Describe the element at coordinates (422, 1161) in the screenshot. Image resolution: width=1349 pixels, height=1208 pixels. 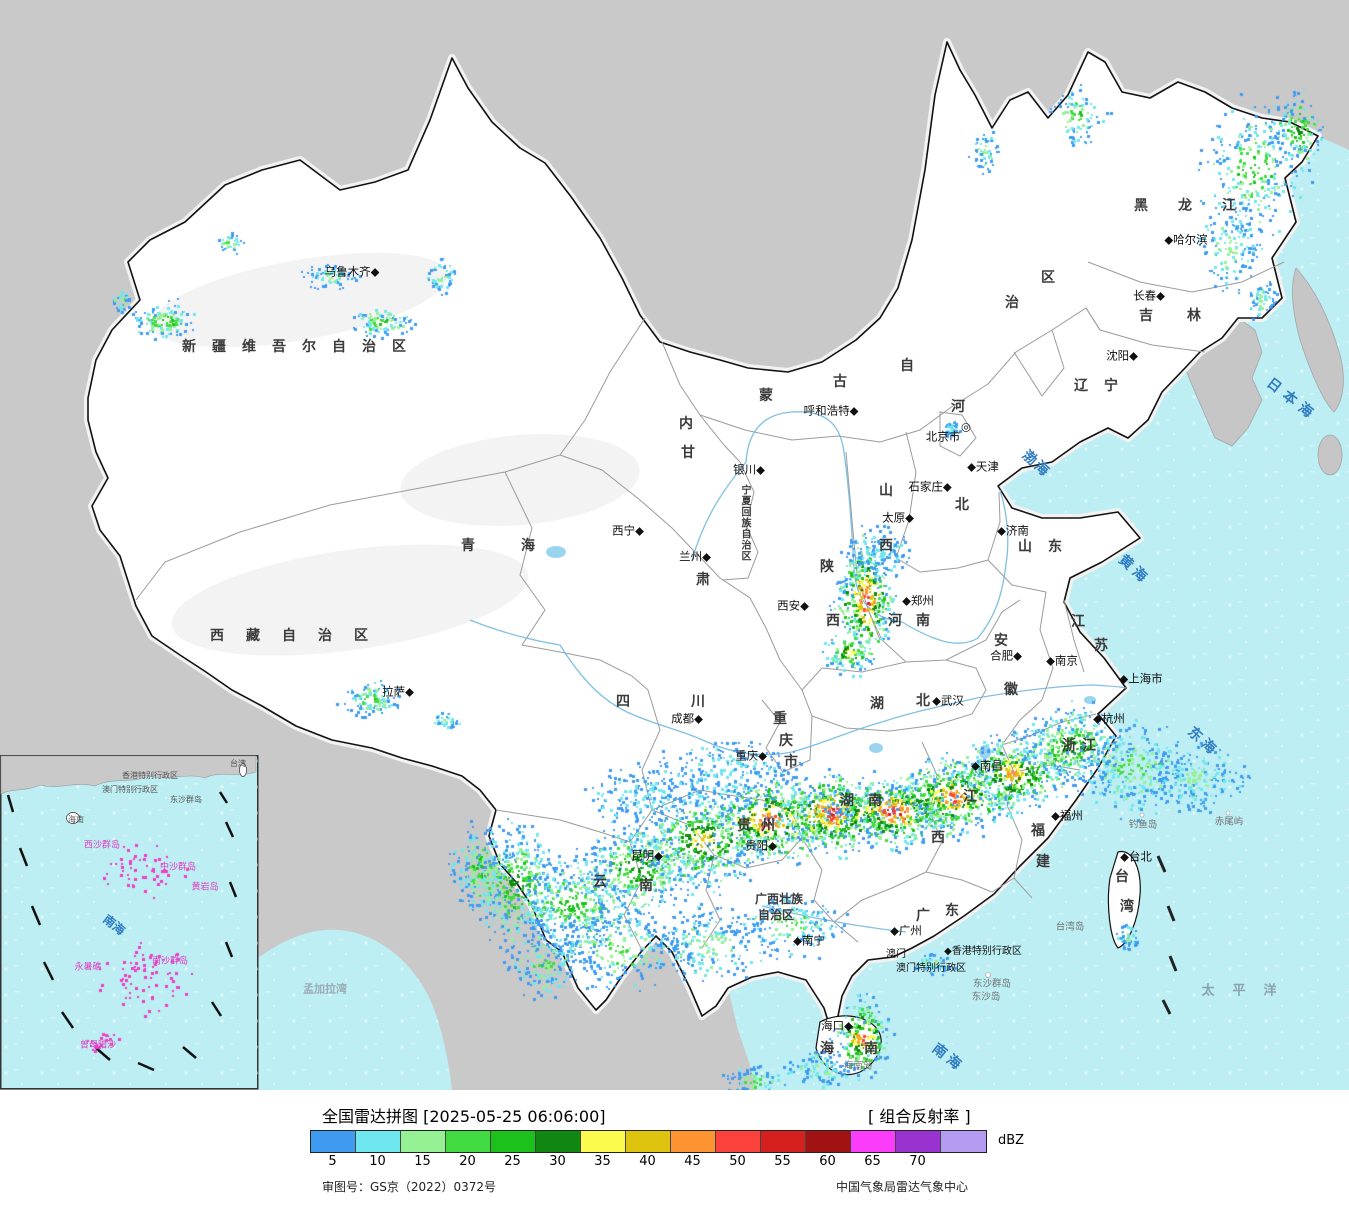
I see `scale-value: 15` at that location.